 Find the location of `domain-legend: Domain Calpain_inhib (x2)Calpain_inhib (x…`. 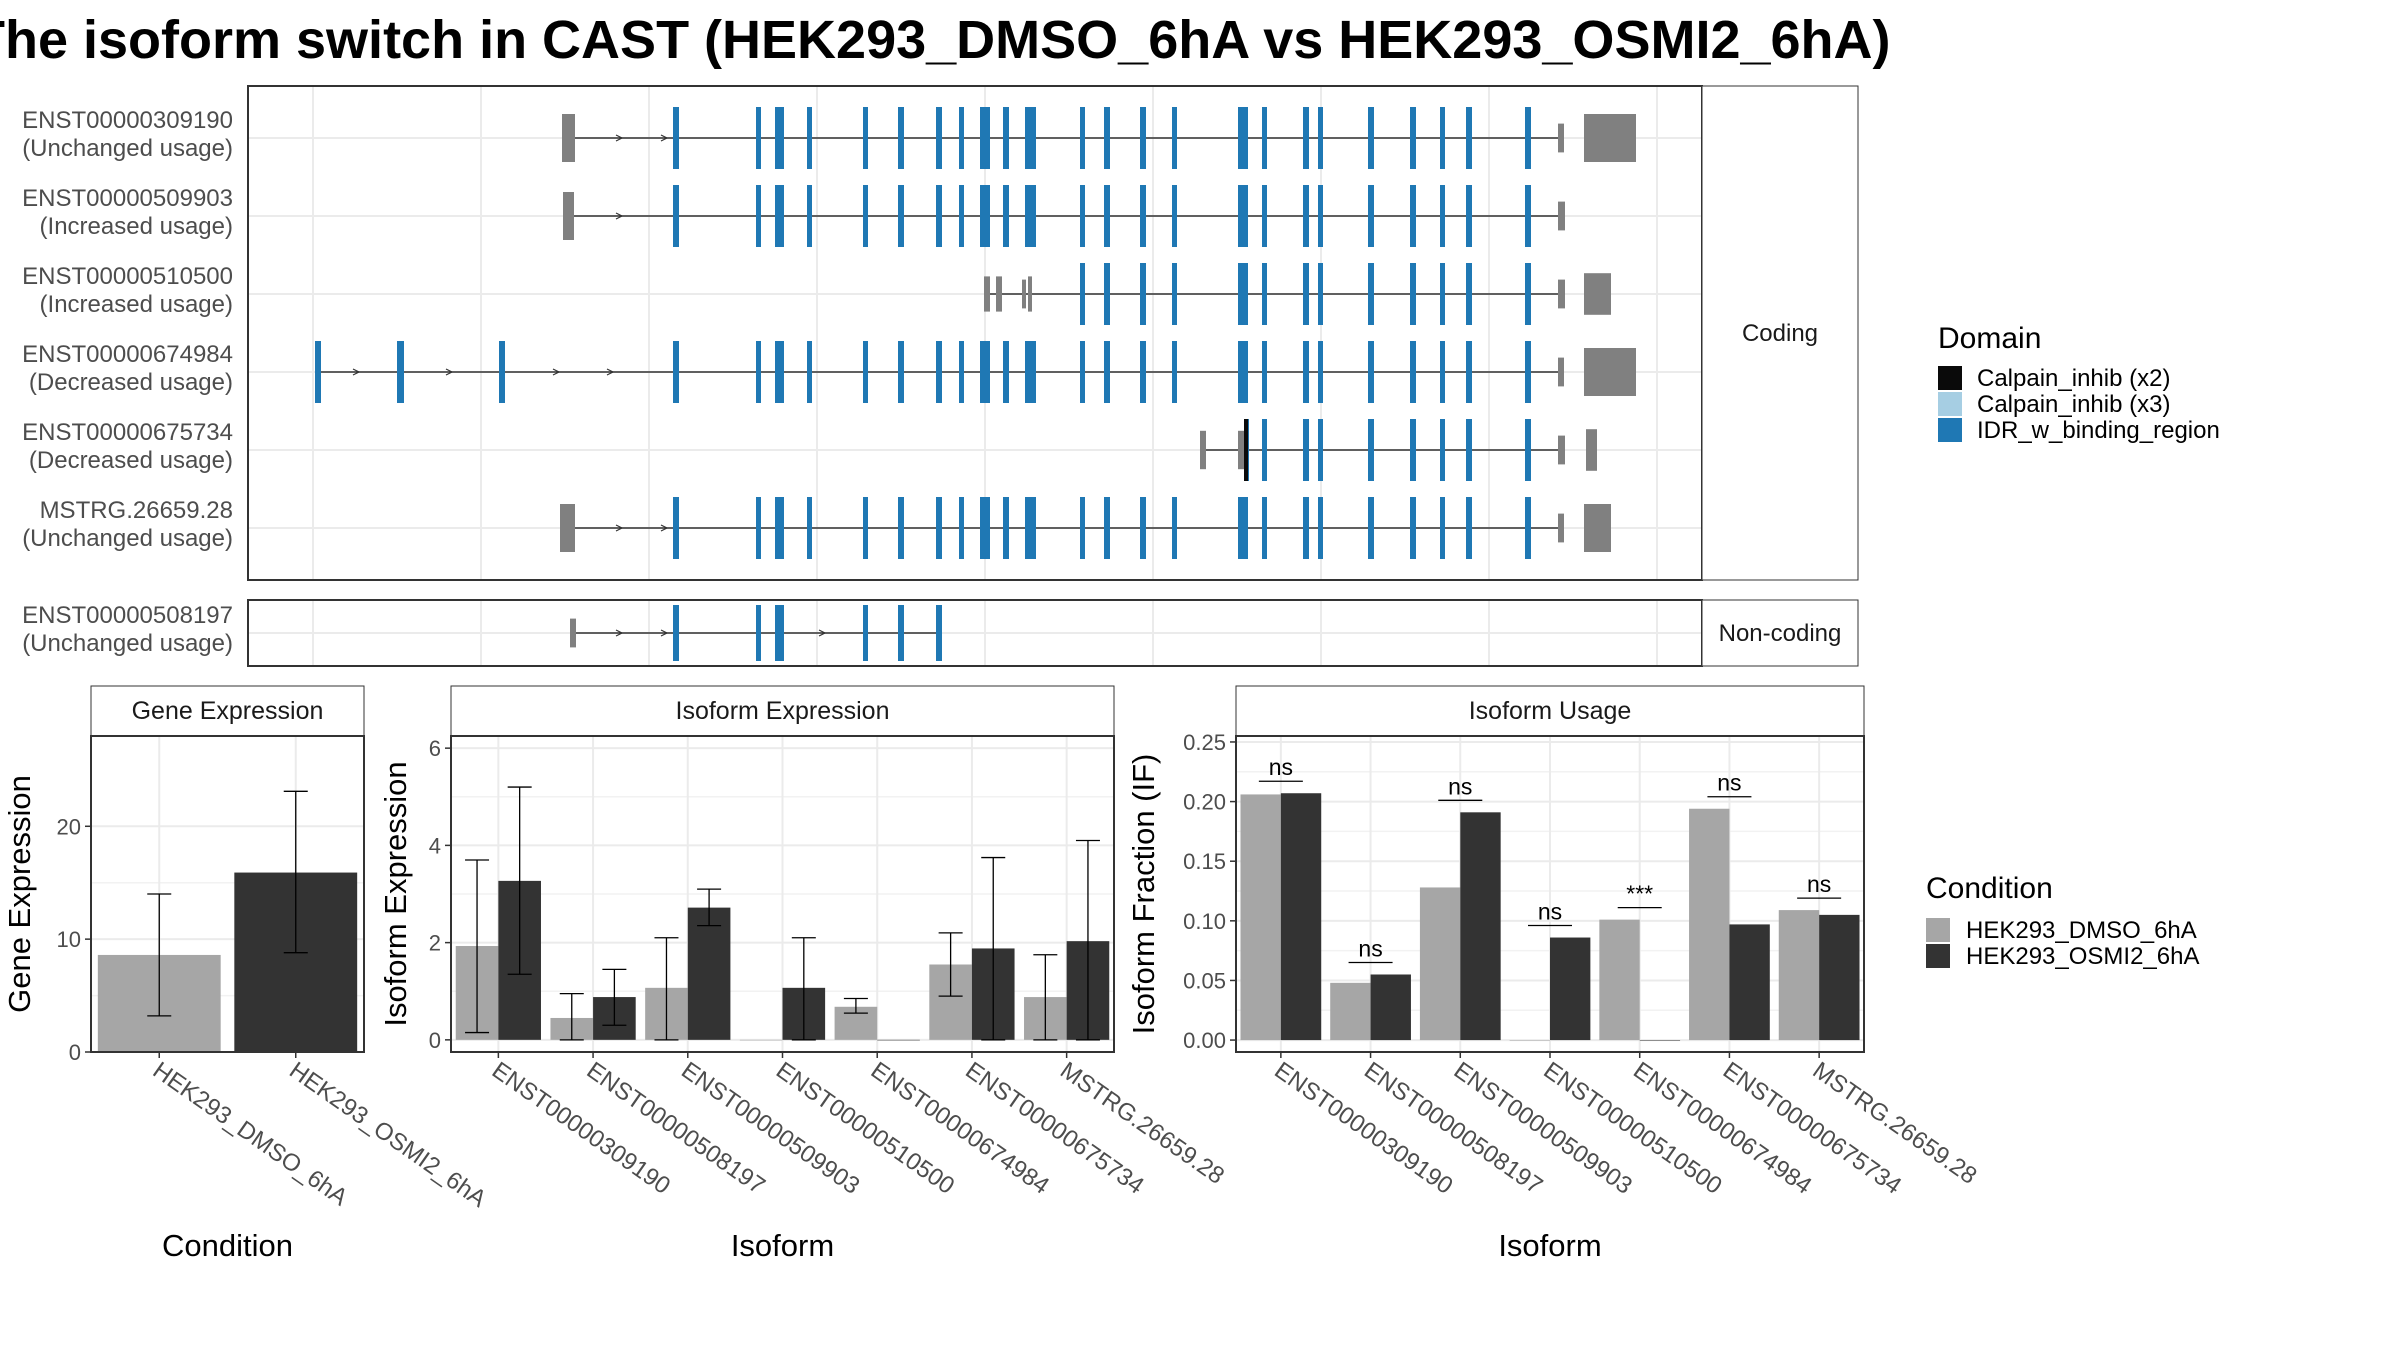

domain-legend: Domain Calpain_inhib (x2)Calpain_inhib (x… is located at coordinates (2079, 383).